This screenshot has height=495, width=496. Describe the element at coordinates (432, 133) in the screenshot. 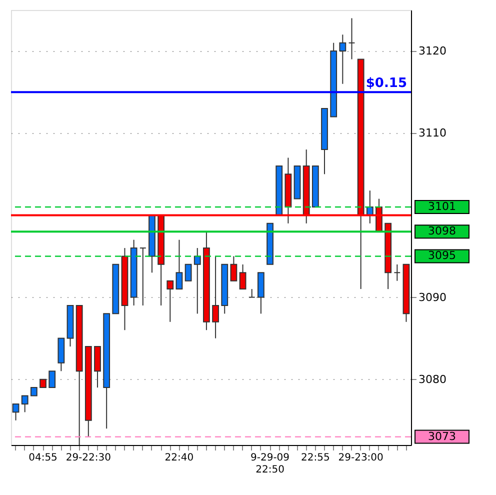

I see `y-tick-label: 3110` at that location.